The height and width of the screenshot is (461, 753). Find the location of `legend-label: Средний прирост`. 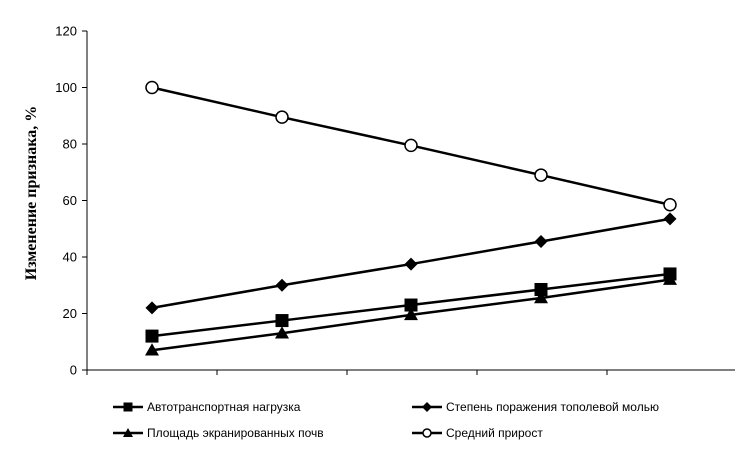

legend-label: Средний прирост is located at coordinates (494, 433).